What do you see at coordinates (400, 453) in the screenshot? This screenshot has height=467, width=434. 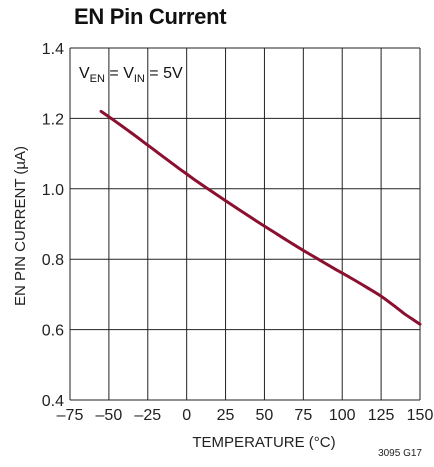 I see `figure-id: 3095 G17` at bounding box center [400, 453].